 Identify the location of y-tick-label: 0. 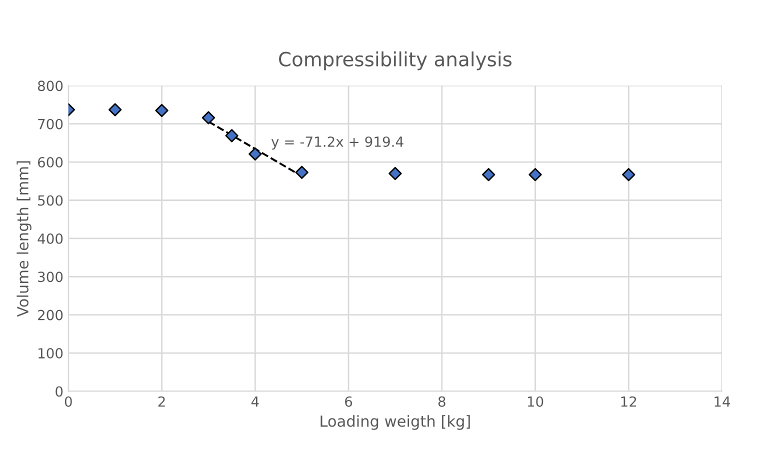
(59, 391).